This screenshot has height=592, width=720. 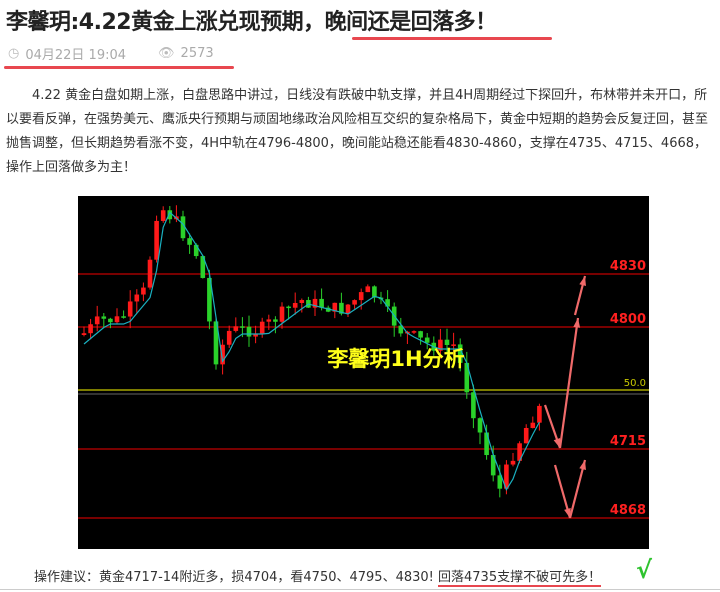 What do you see at coordinates (197, 53) in the screenshot?
I see `view-count: 2573` at bounding box center [197, 53].